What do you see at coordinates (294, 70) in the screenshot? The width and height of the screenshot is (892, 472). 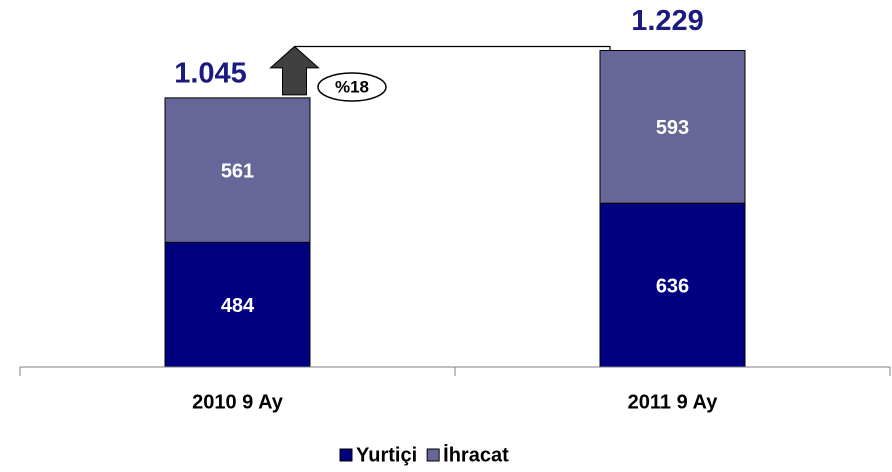 I see `growth-arrow` at bounding box center [294, 70].